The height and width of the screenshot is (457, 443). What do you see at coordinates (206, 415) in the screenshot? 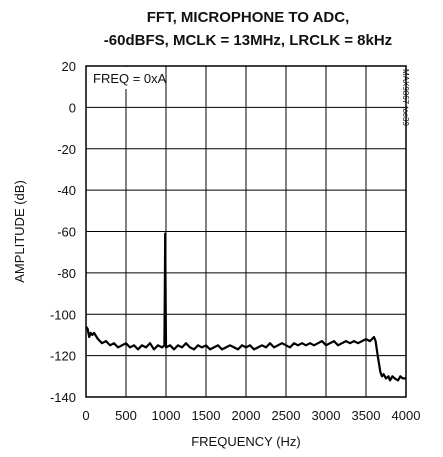
I see `x-tick-label: 1500` at bounding box center [206, 415].